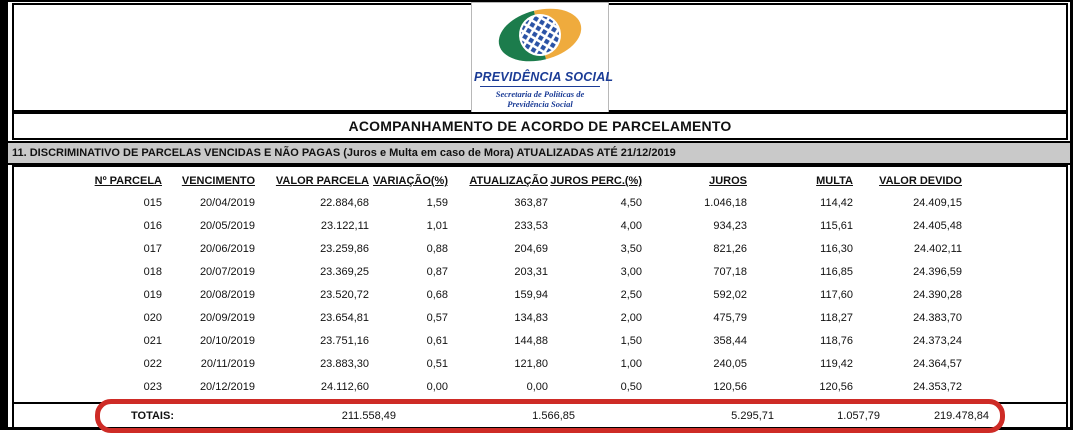  Describe the element at coordinates (437, 271) in the screenshot. I see `table-cell: 0,87` at that location.